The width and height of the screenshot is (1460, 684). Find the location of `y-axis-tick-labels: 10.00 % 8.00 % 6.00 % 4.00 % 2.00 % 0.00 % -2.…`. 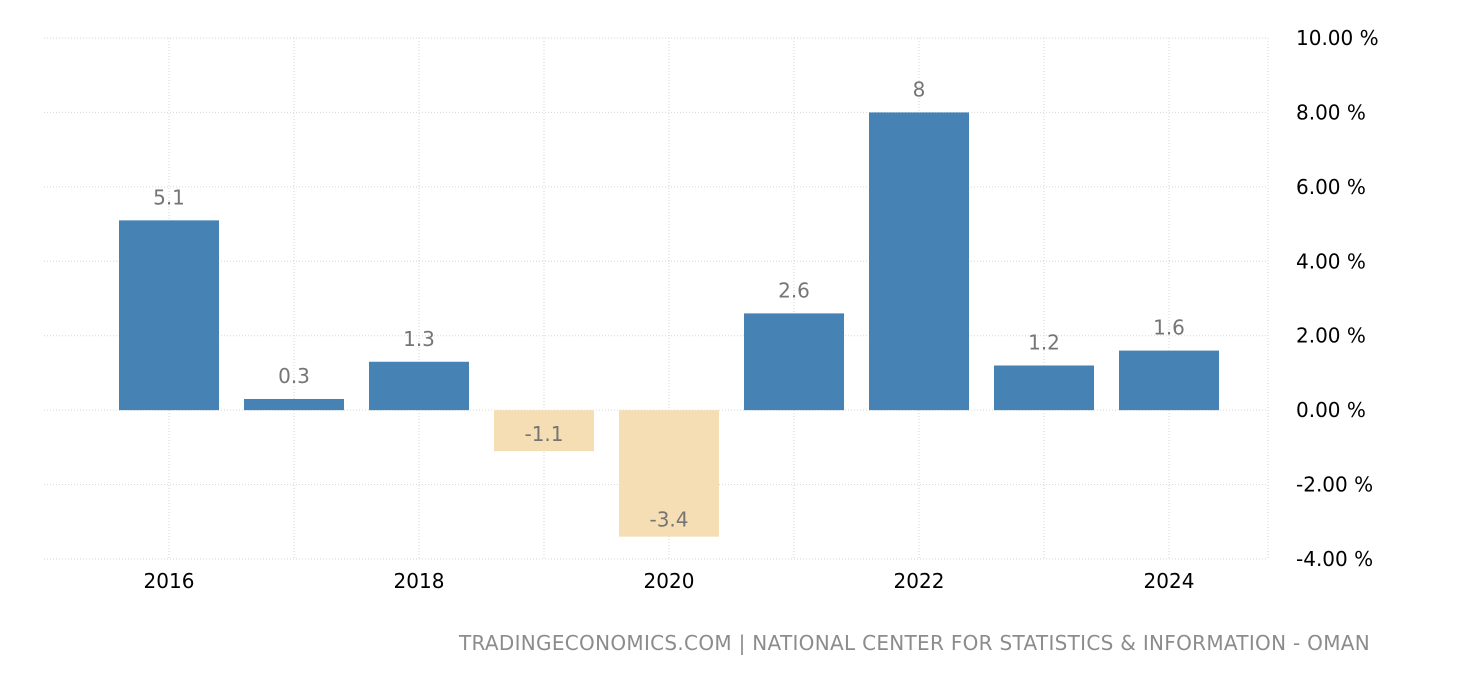

y-axis-tick-labels: 10.00 % 8.00 % 6.00 % 4.00 % 2.00 % 0.00 % -2.… is located at coordinates (1337, 298).